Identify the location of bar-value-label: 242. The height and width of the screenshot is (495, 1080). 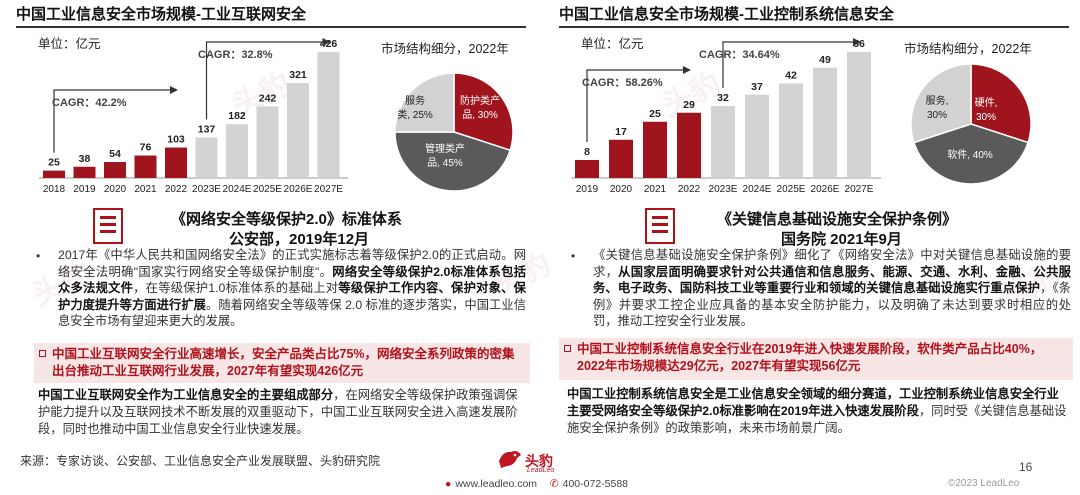
(268, 98).